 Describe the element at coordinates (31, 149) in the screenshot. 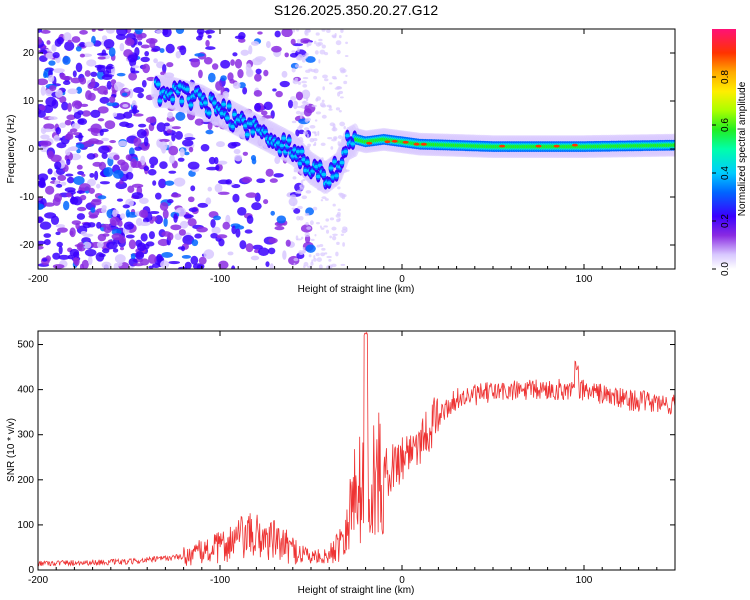

I see `spectrogram-ytick-label: 0` at that location.